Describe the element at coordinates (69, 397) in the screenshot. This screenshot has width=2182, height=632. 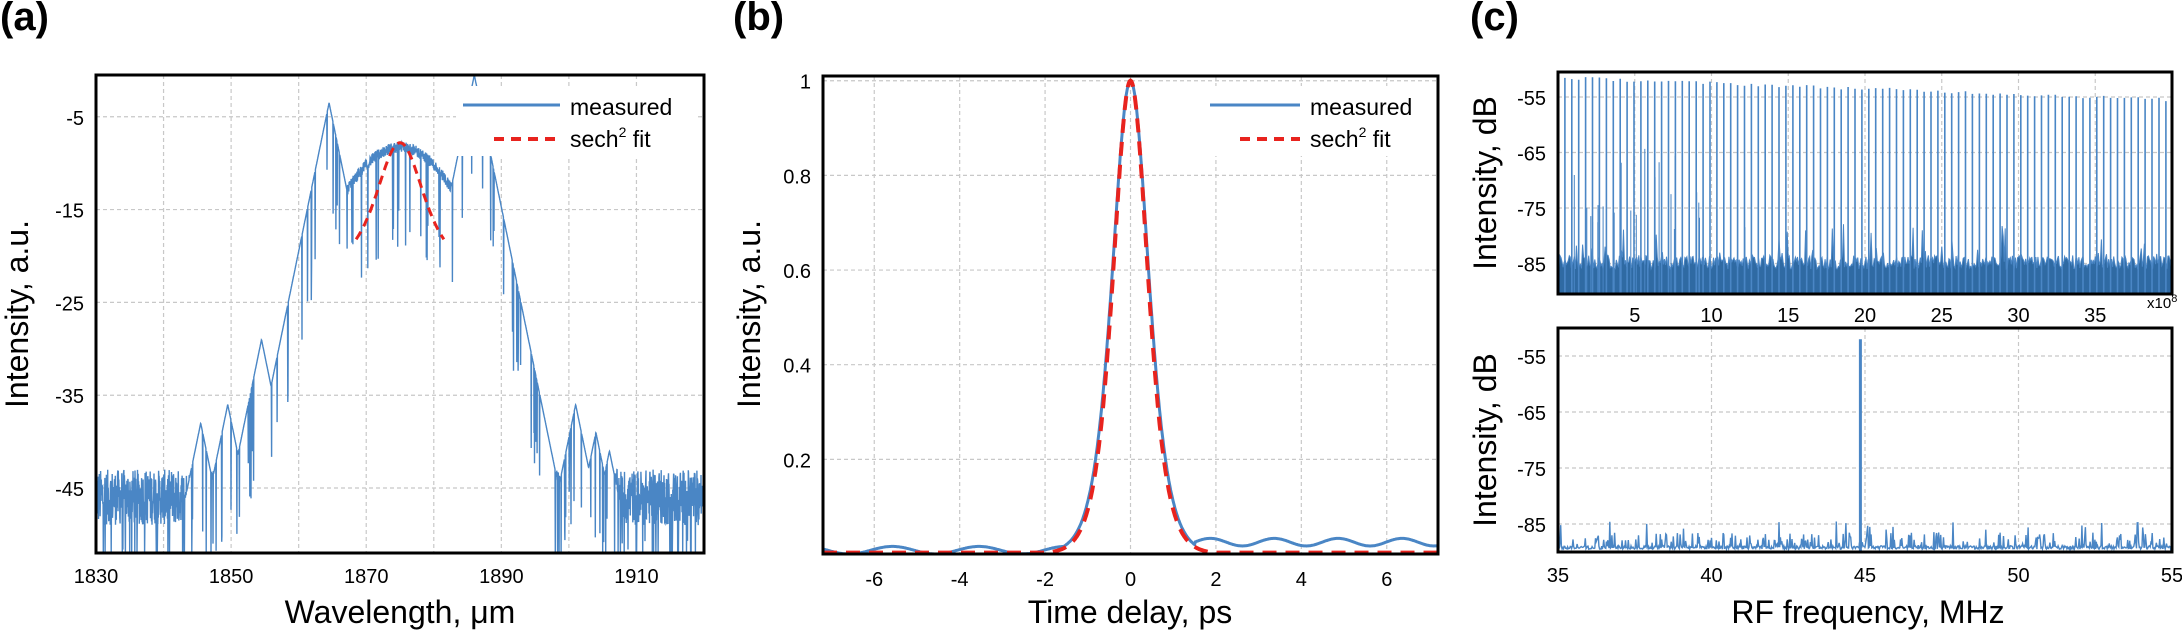
I see `y-tick-label: -35` at that location.